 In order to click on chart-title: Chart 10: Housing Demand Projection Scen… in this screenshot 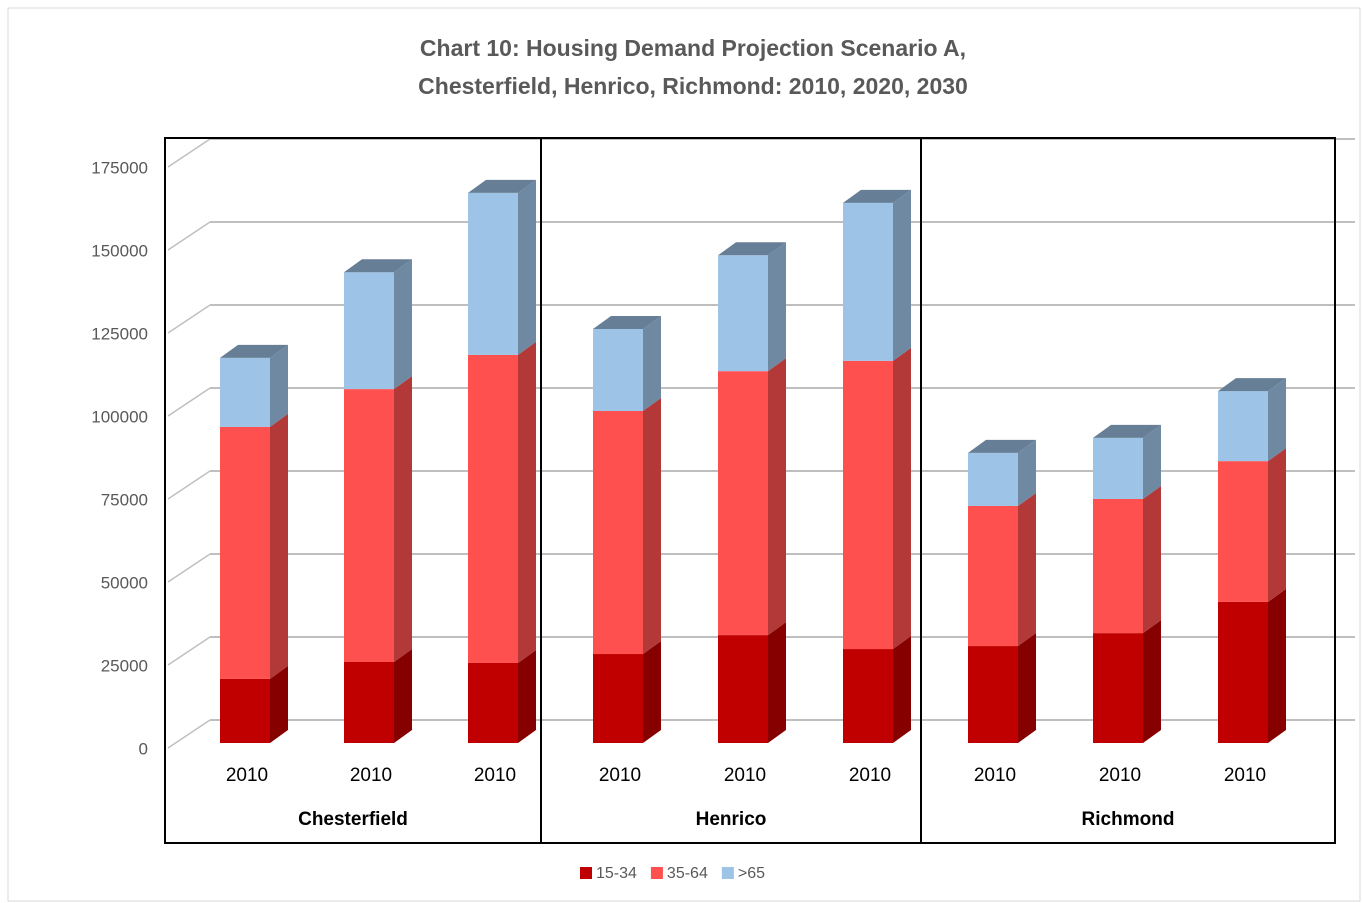, I will do `click(693, 48)`.